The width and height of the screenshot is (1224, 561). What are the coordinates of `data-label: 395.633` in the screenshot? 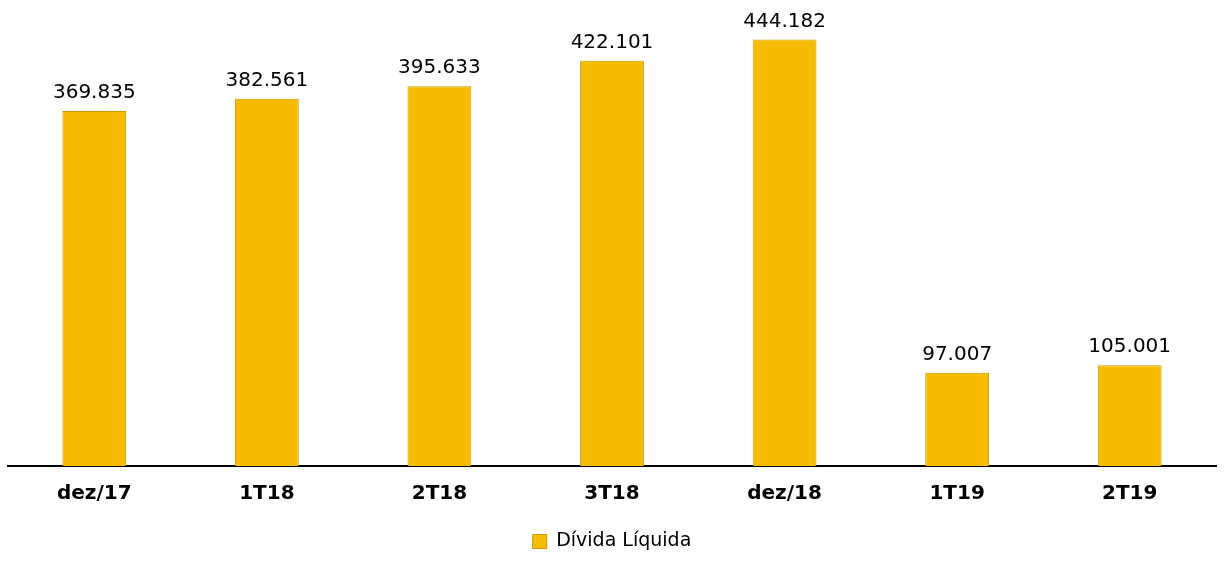 It's located at (439, 66).